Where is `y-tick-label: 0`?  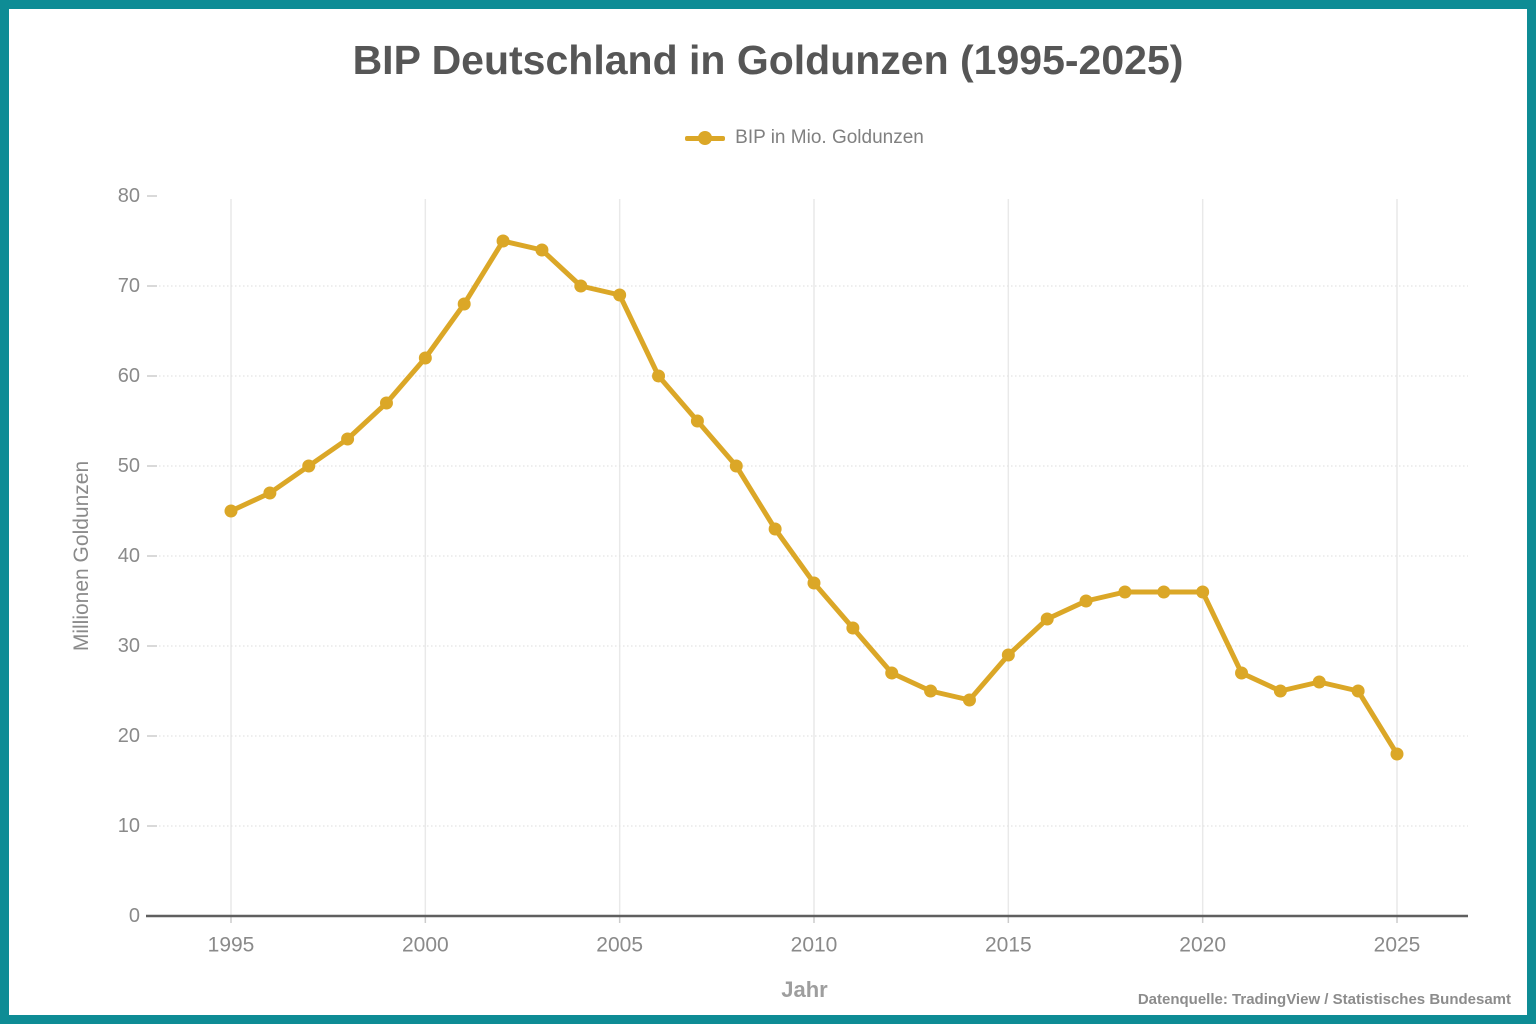
y-tick-label: 0 is located at coordinates (134, 916).